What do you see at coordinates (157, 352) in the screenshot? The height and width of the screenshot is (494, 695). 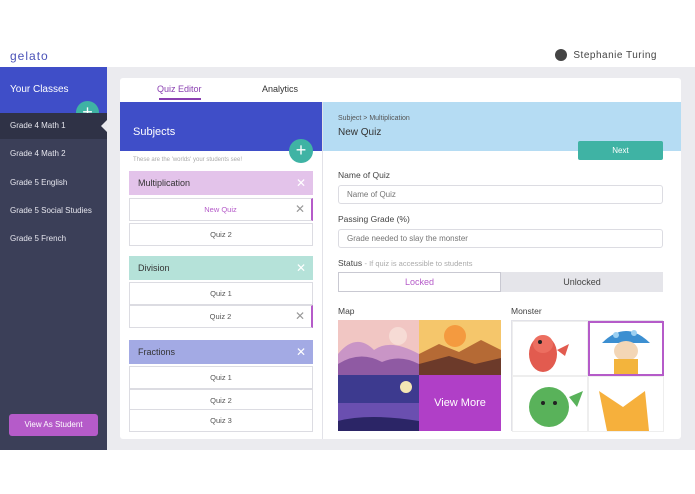 I see `subject-name: Fractions` at bounding box center [157, 352].